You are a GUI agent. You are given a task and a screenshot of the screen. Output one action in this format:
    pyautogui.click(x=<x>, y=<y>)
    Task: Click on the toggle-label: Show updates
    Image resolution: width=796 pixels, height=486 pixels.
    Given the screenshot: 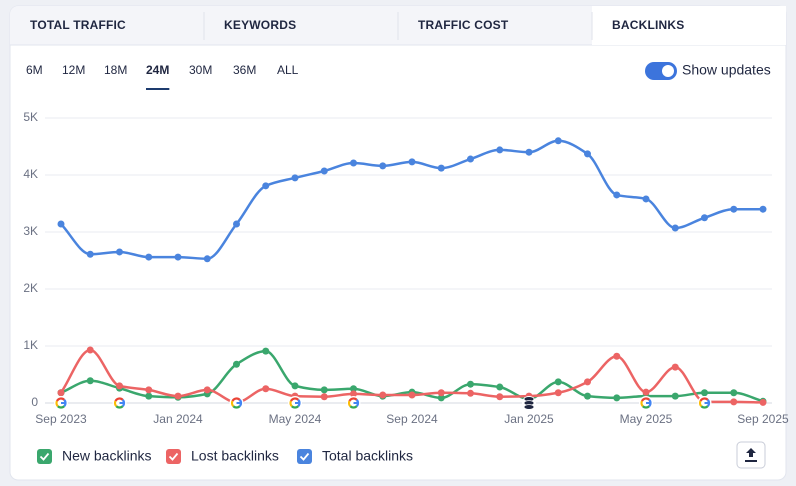 What is the action you would take?
    pyautogui.click(x=726, y=70)
    